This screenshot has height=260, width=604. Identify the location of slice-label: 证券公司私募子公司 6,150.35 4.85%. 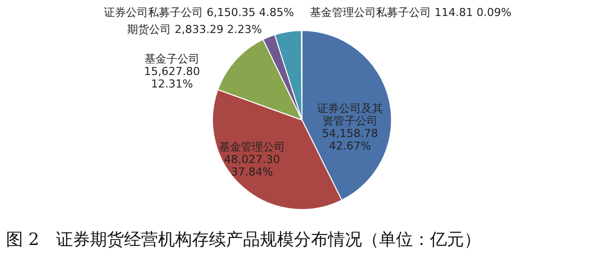
(199, 12).